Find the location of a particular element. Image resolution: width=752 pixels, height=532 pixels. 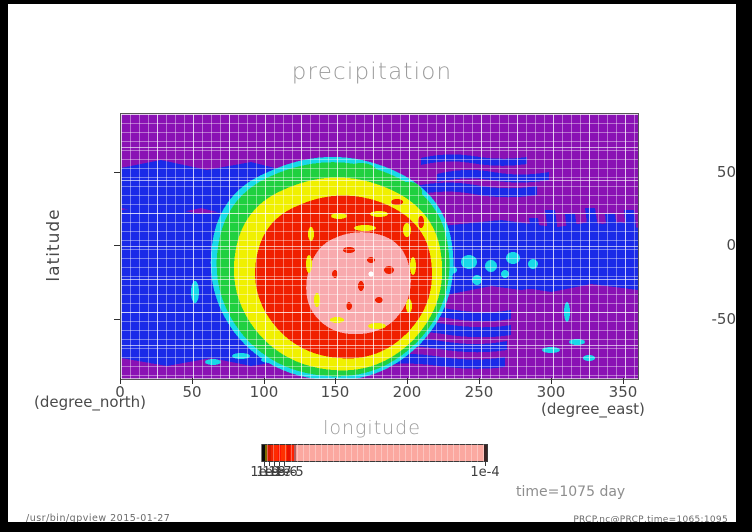

x-tick-label-100: 100 is located at coordinates (264, 392).